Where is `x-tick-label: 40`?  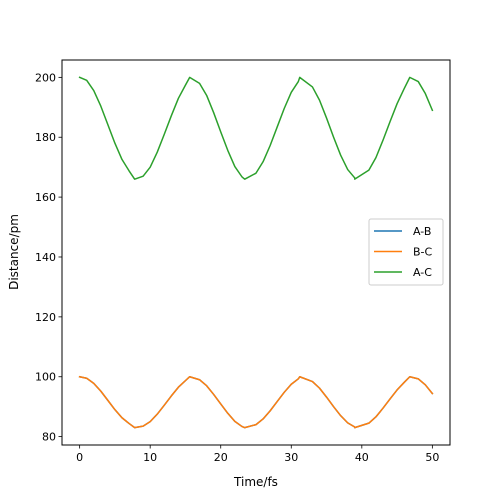 x-tick-label: 40 is located at coordinates (362, 457).